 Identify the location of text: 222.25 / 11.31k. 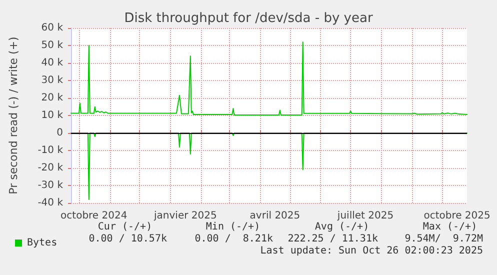
(333, 239).